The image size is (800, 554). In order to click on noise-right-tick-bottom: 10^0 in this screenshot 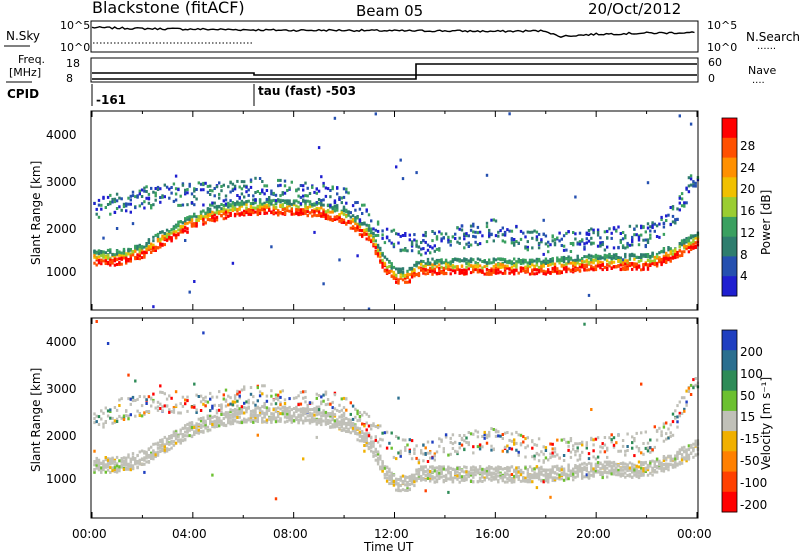, I will do `click(722, 47)`.